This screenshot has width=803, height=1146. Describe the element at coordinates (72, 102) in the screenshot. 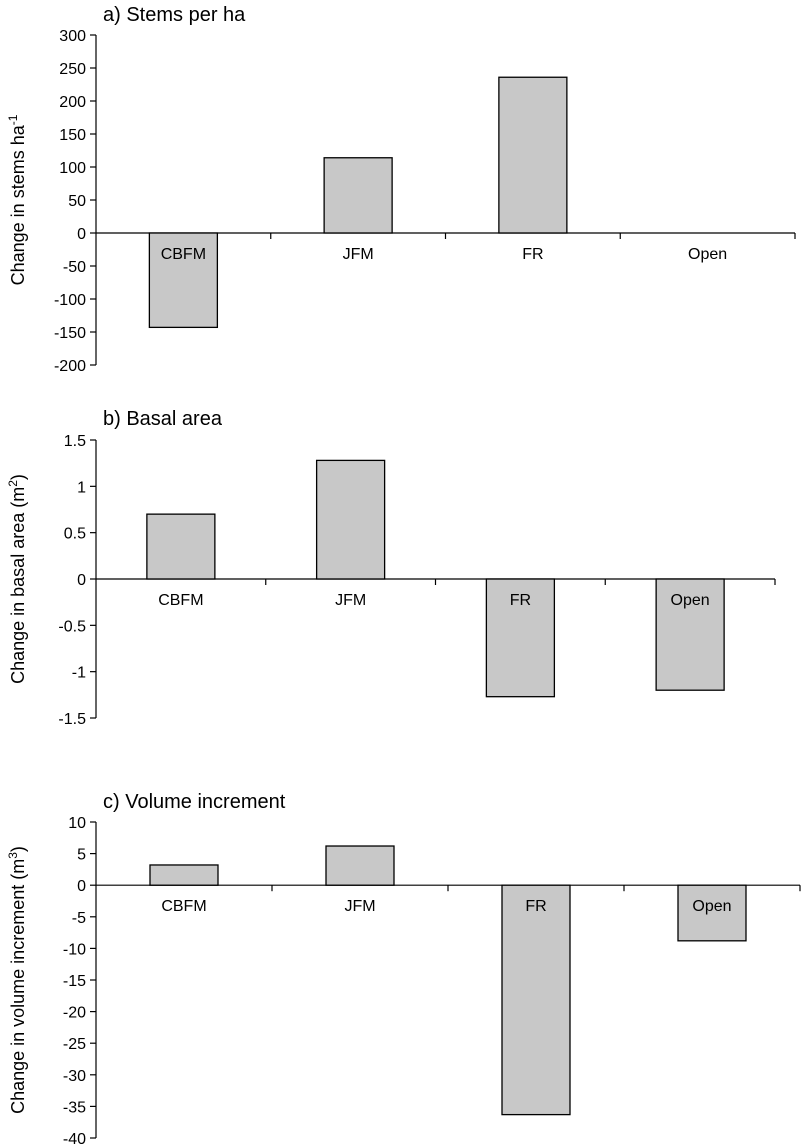

I see `y-tick-label: 200` at that location.